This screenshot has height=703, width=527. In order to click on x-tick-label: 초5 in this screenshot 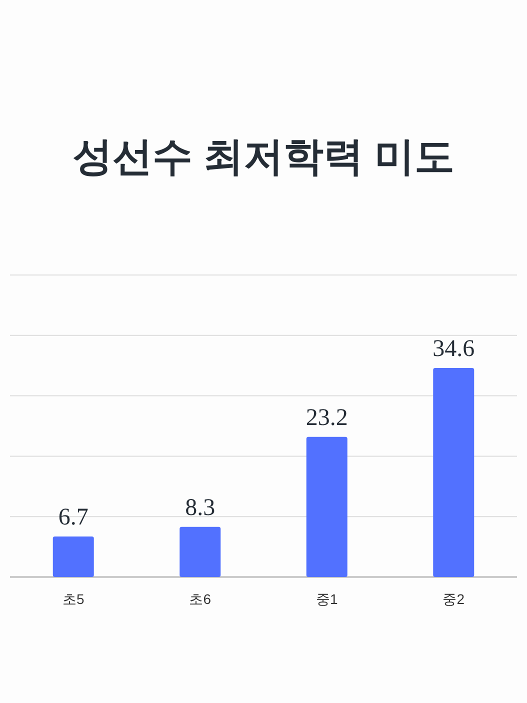, I will do `click(73, 599)`.